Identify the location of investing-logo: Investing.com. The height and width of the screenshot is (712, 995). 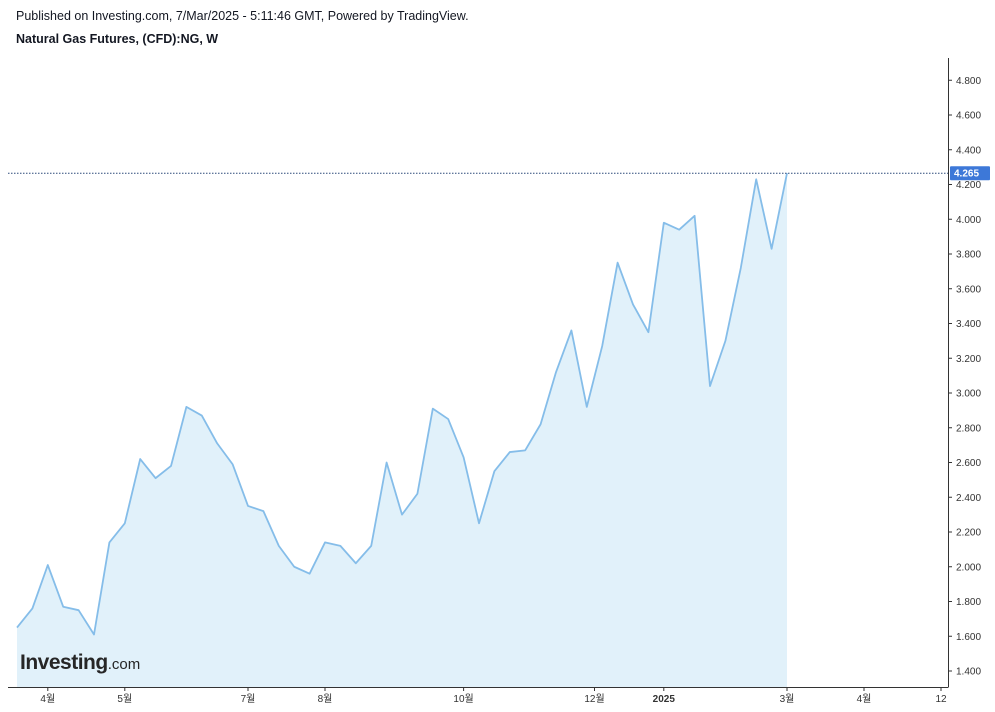
(80, 663).